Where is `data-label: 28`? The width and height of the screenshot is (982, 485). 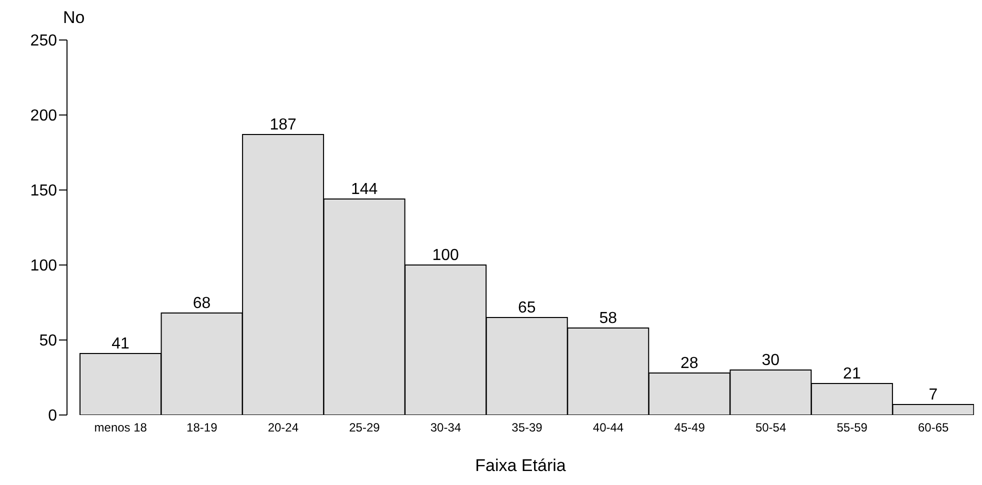 data-label: 28 is located at coordinates (689, 363).